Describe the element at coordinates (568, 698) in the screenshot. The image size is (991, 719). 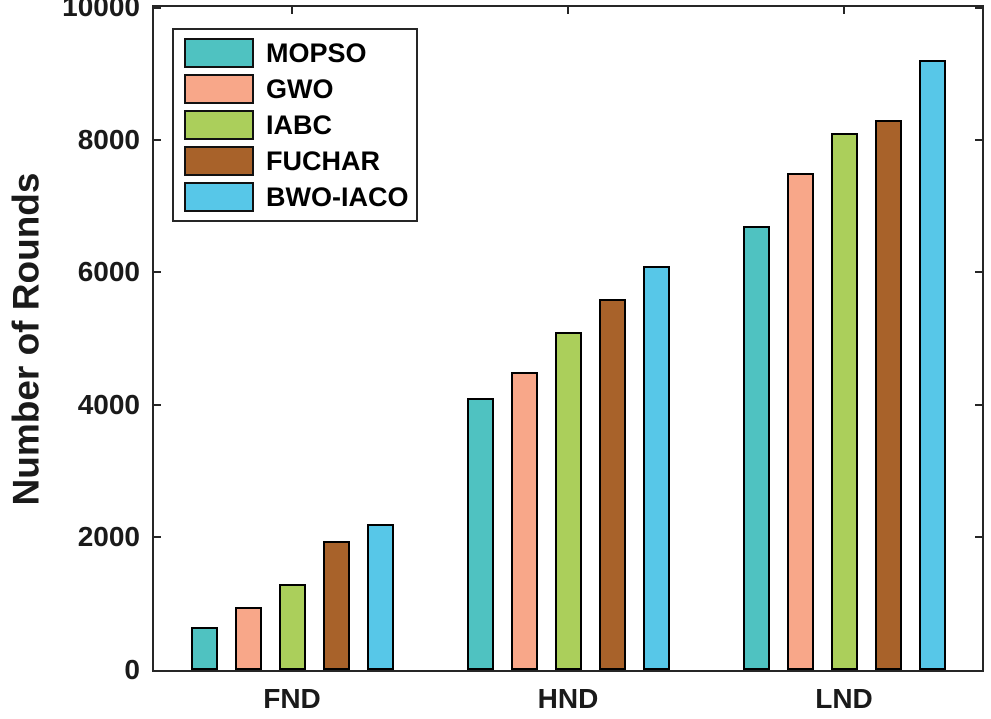
I see `x-tick-label: HND` at that location.